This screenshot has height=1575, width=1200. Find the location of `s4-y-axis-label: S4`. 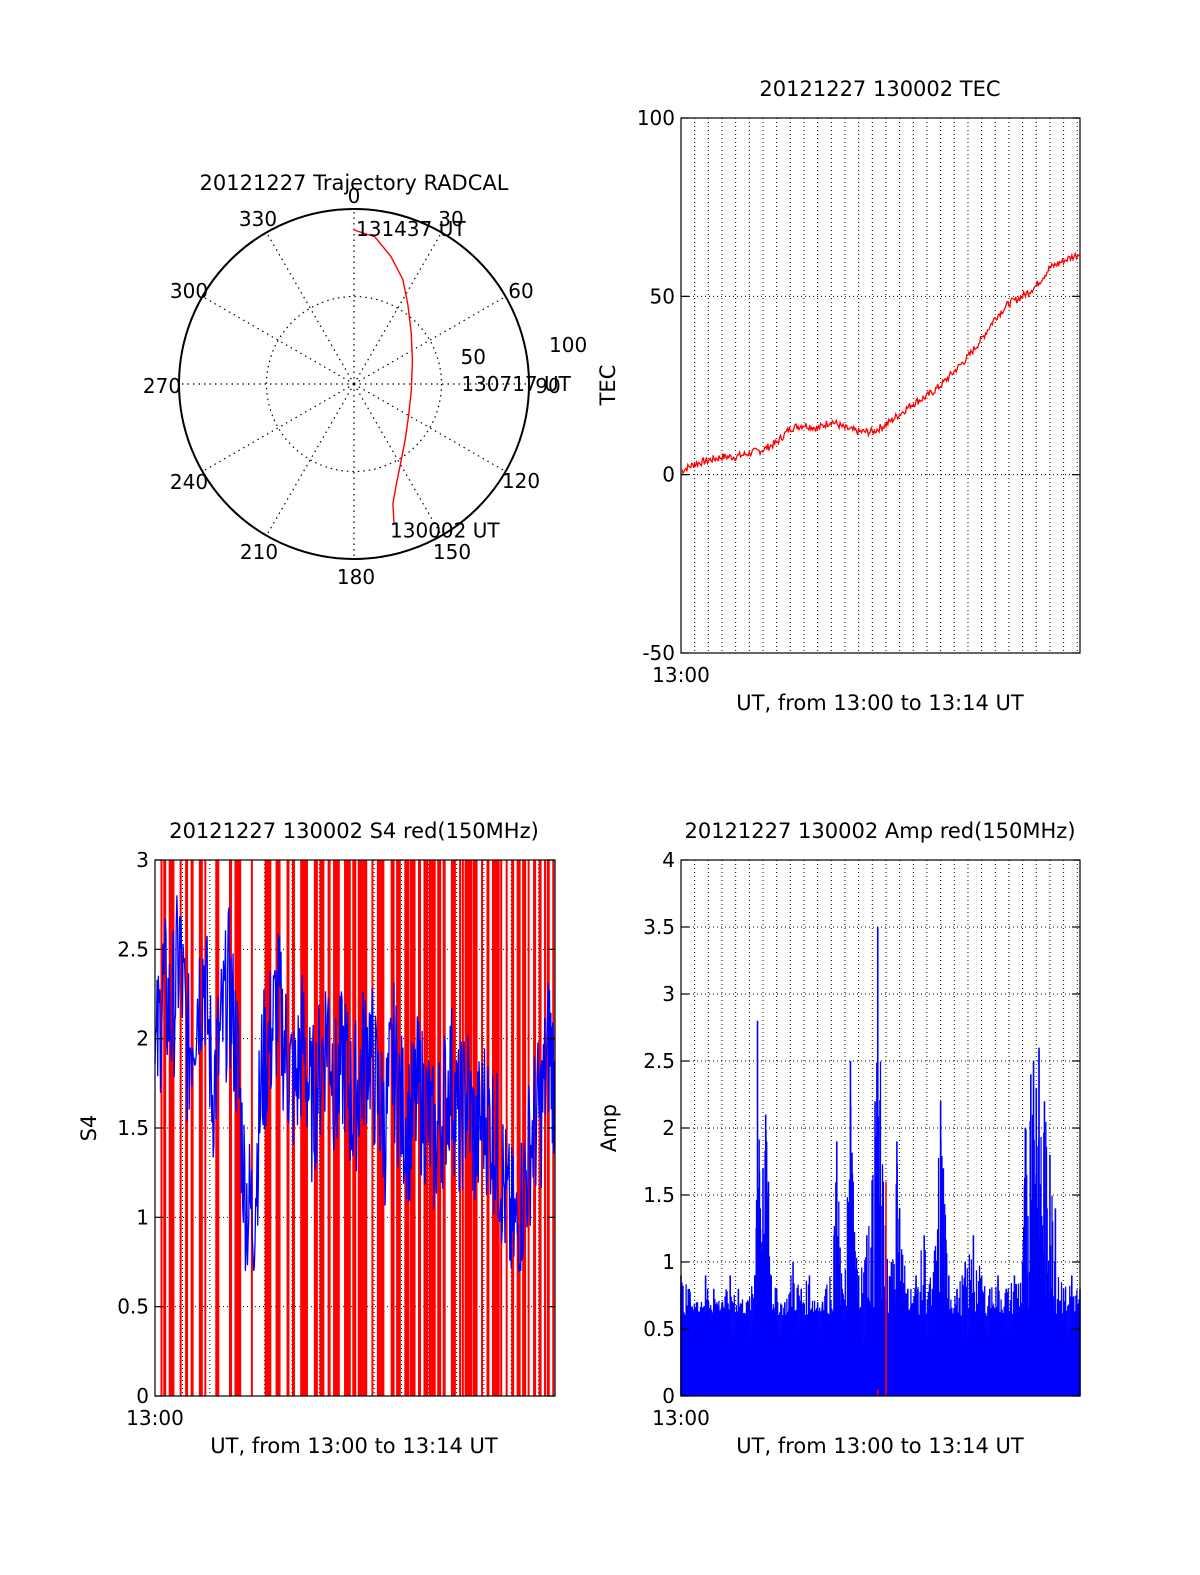

s4-y-axis-label: S4 is located at coordinates (89, 1128).